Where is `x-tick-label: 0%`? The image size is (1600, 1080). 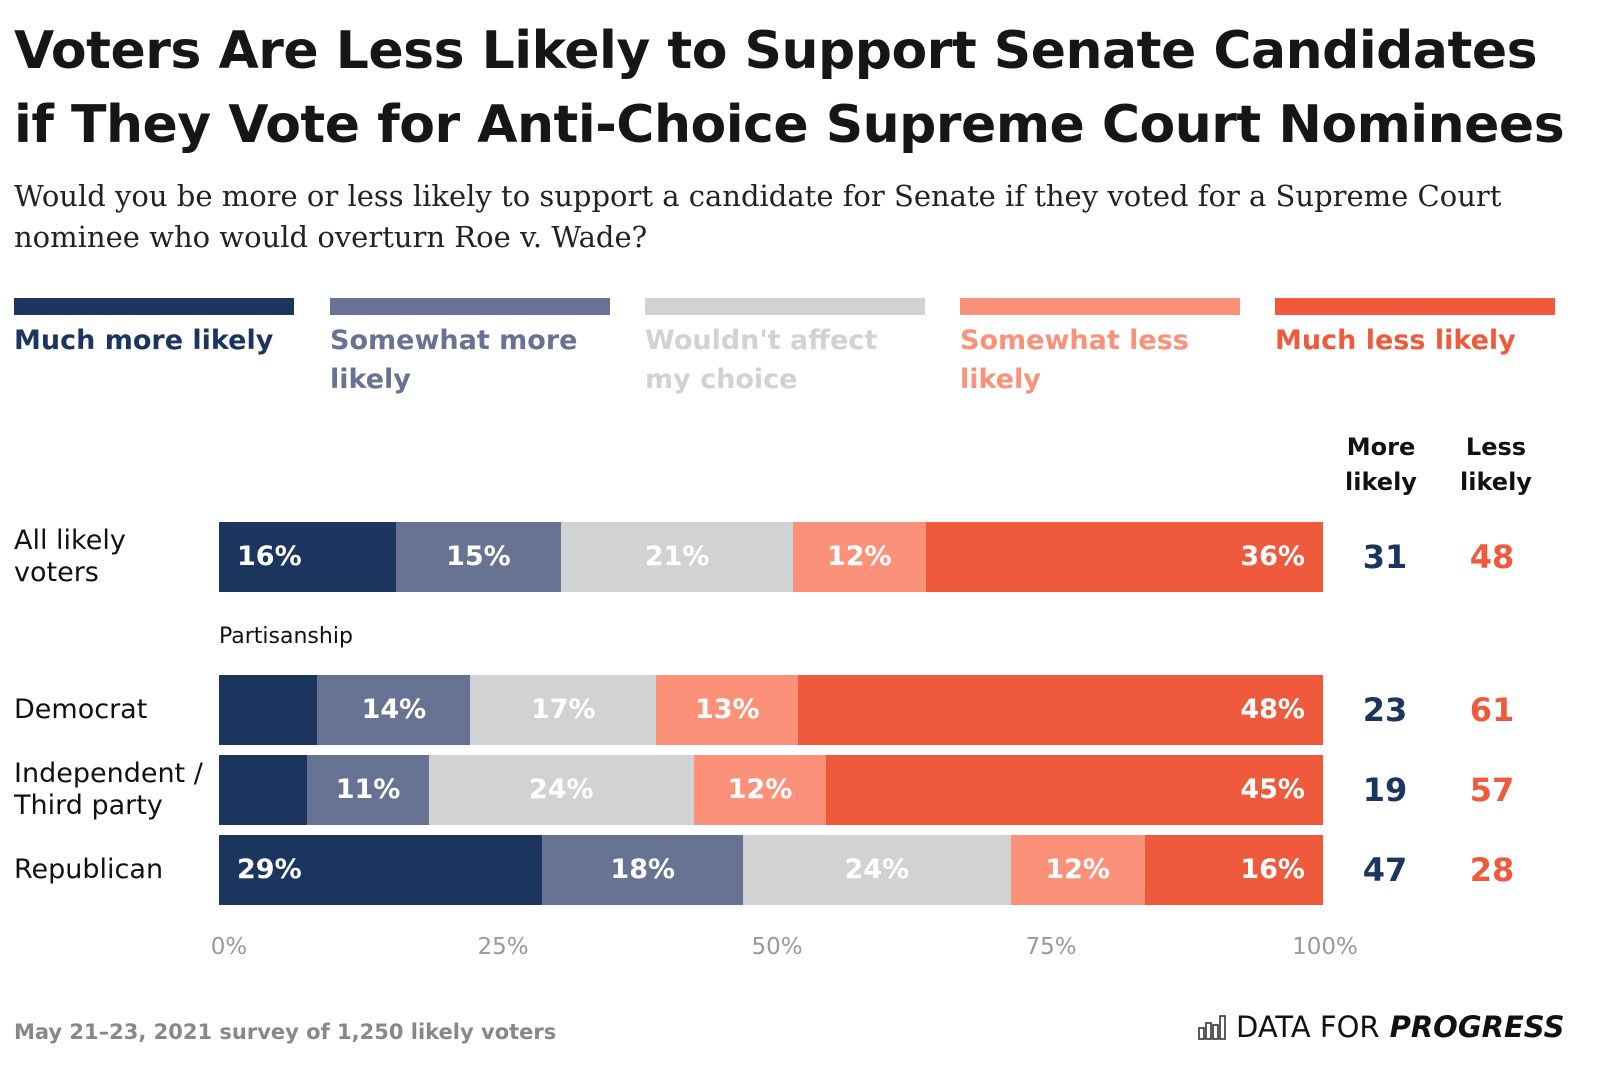
x-tick-label: 0% is located at coordinates (229, 947).